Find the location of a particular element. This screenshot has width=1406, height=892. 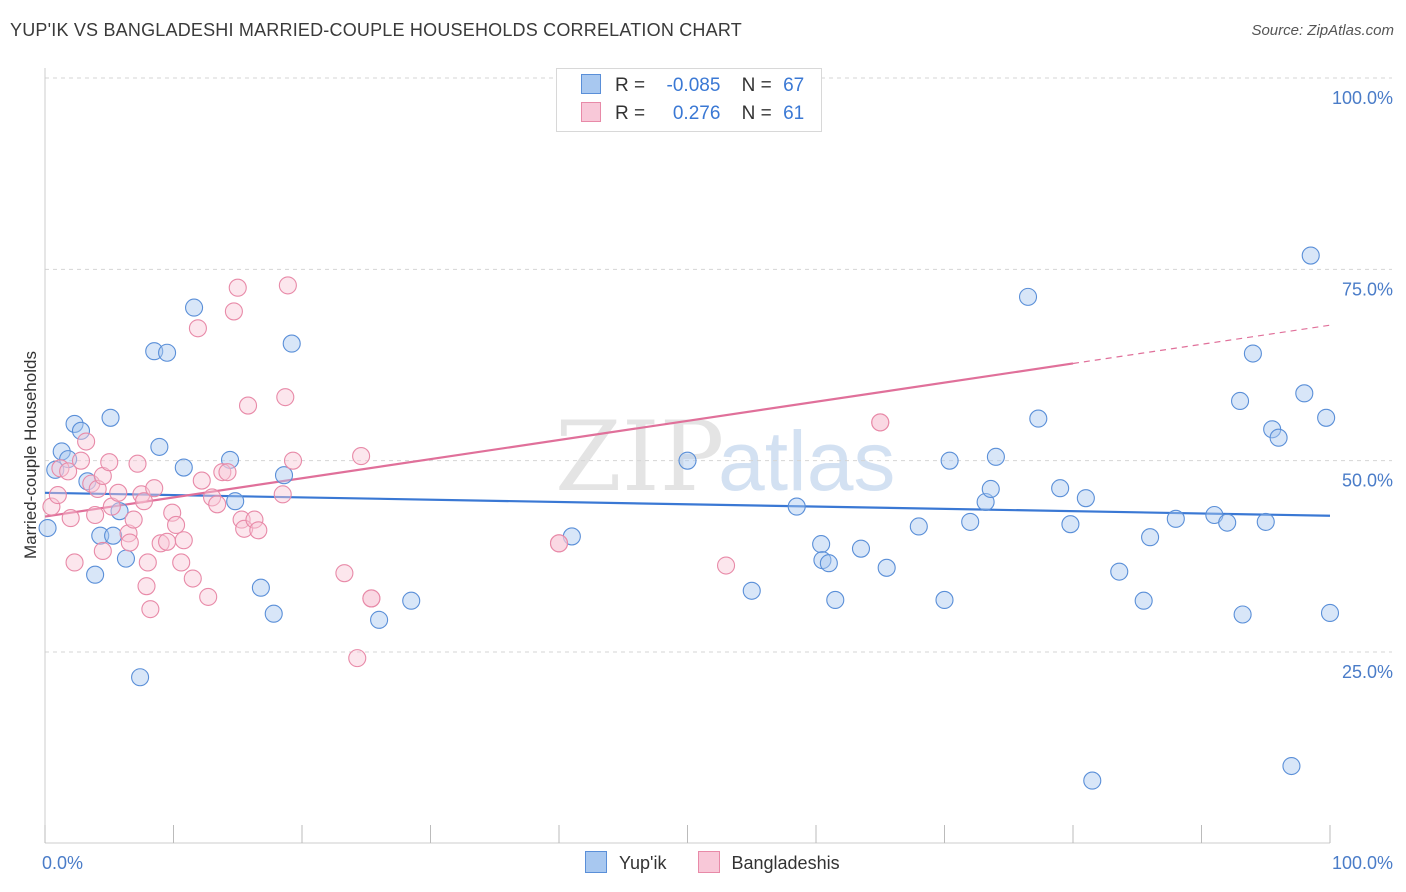

trend-line-yupik is located at coordinates (687, 504).